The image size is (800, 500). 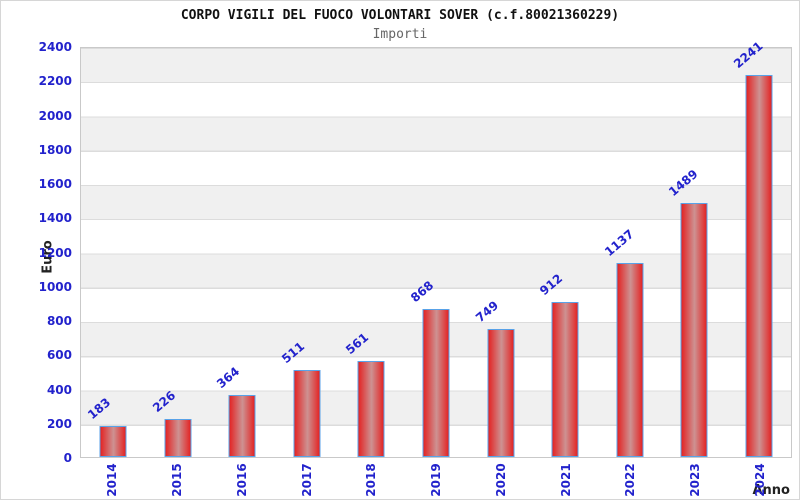 What do you see at coordinates (551, 284) in the screenshot?
I see `bar-value-label: 912` at bounding box center [551, 284].